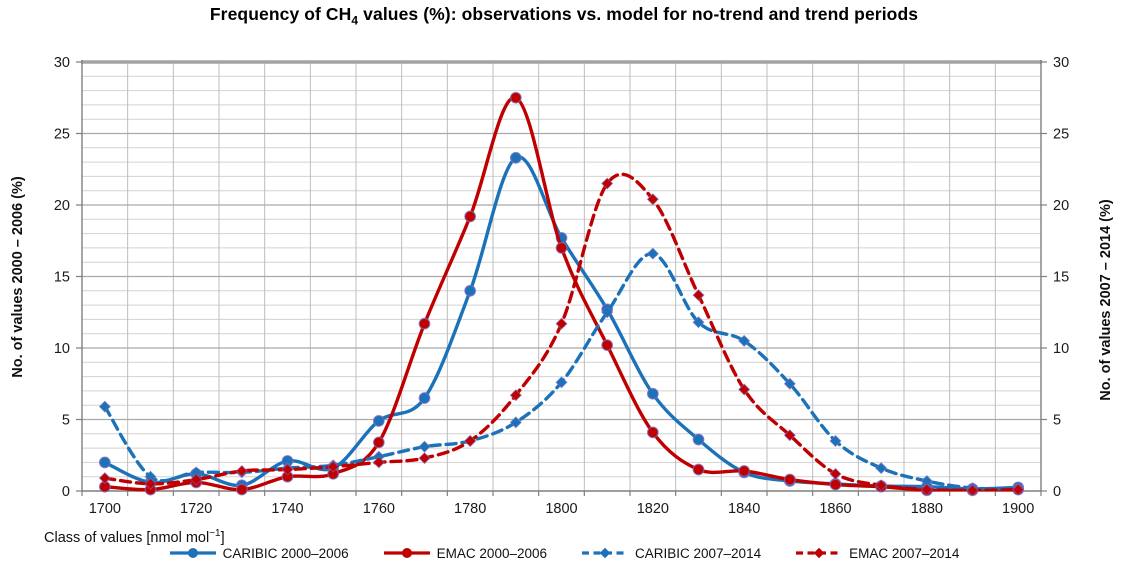 The width and height of the screenshot is (1128, 574). I want to click on x-tick-label: 1900, so click(1018, 509).